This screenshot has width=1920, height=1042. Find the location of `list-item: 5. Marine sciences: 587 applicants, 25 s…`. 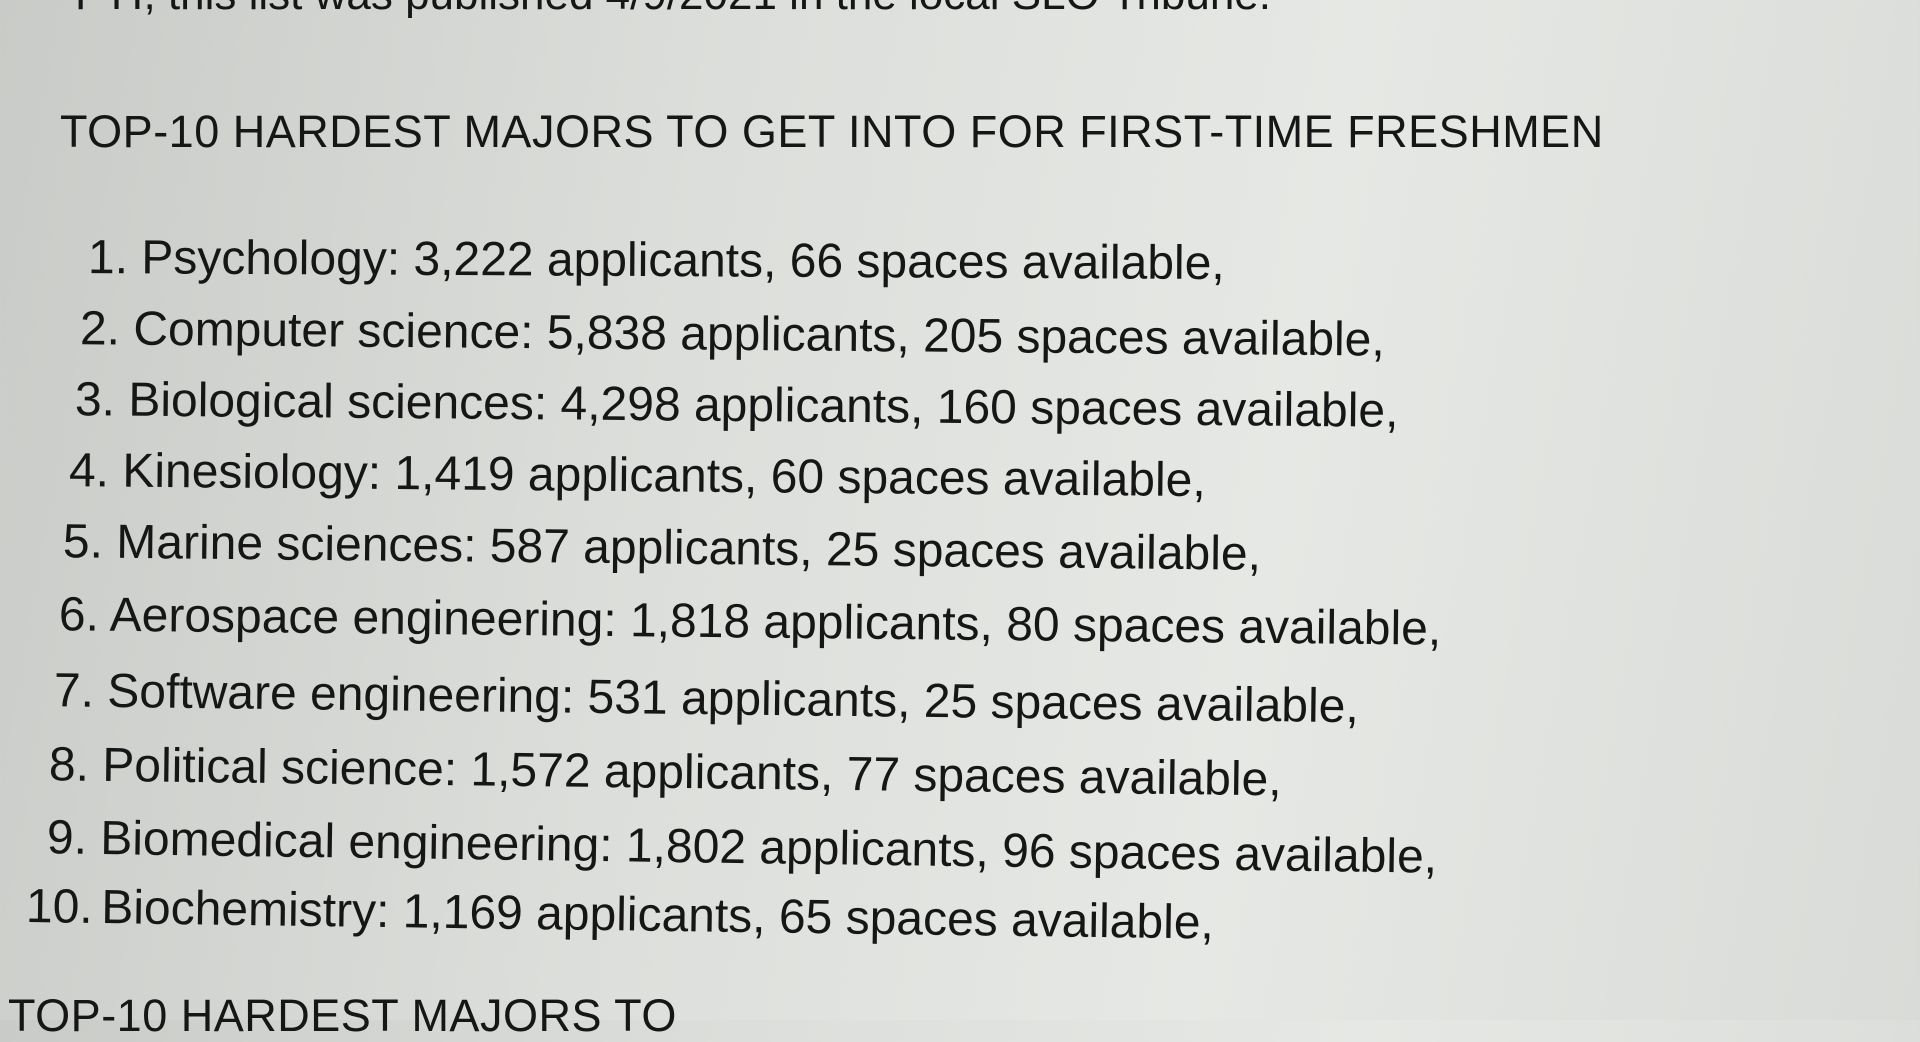

list-item: 5. Marine sciences: 587 applicants, 25 s… is located at coordinates (651, 548).